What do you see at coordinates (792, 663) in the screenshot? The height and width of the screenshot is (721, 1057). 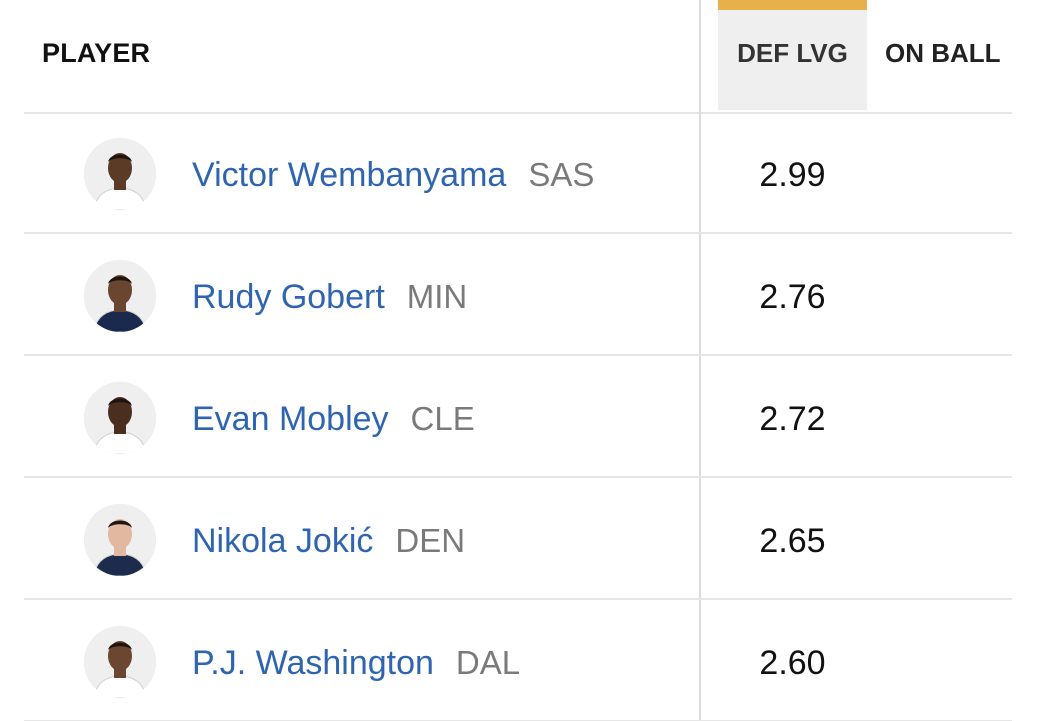 I see `def-lvg-value: 2.60` at bounding box center [792, 663].